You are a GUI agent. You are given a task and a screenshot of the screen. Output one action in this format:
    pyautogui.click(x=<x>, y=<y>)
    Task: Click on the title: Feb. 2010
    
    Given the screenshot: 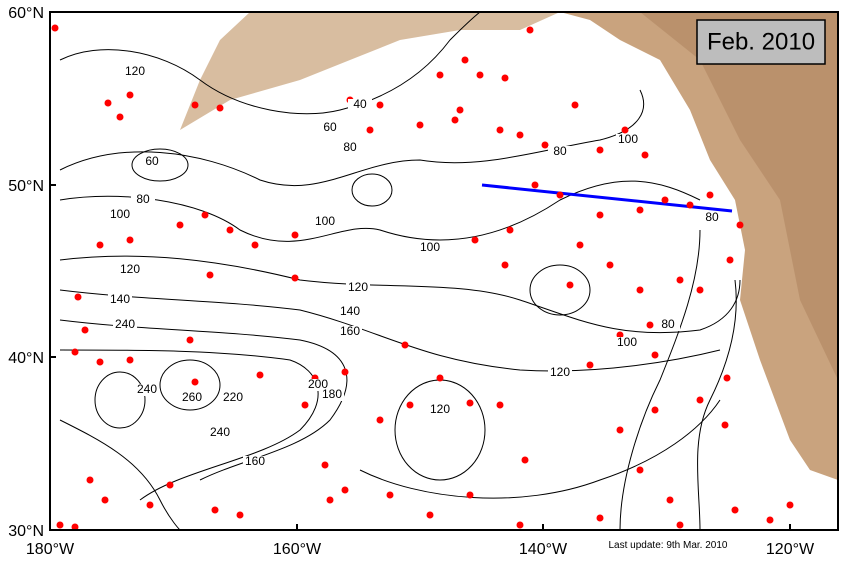 What is the action you would take?
    pyautogui.click(x=761, y=41)
    